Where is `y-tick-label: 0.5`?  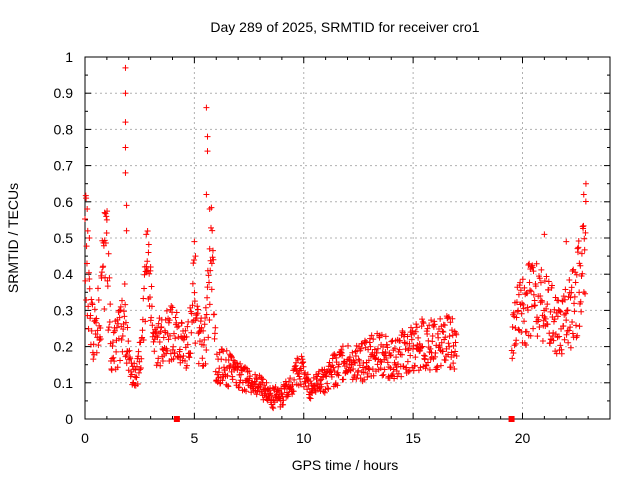 y-tick-label: 0.5 is located at coordinates (64, 238).